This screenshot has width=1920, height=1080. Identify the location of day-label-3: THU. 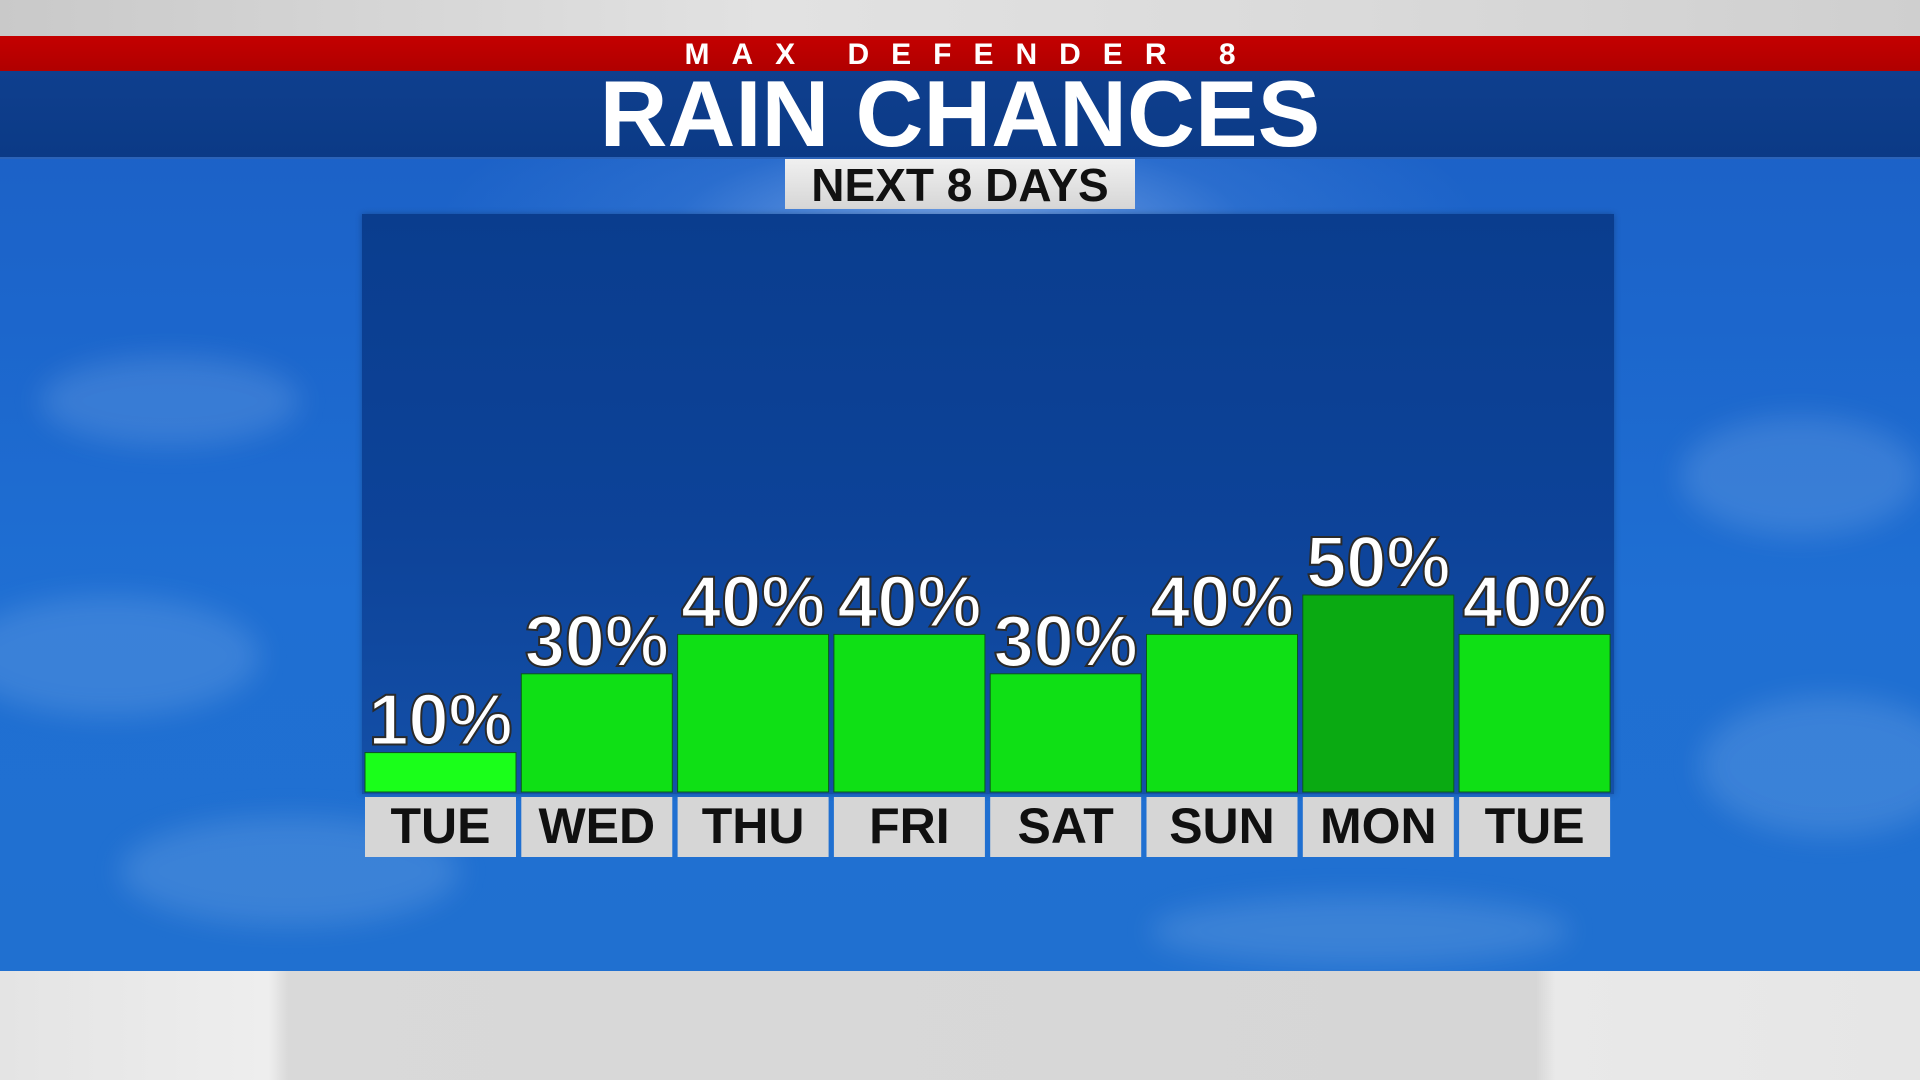
(753, 826).